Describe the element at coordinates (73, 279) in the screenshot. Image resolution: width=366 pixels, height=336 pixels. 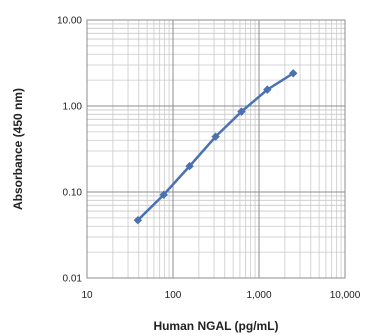
I see `y-tick-label: 0.01` at that location.